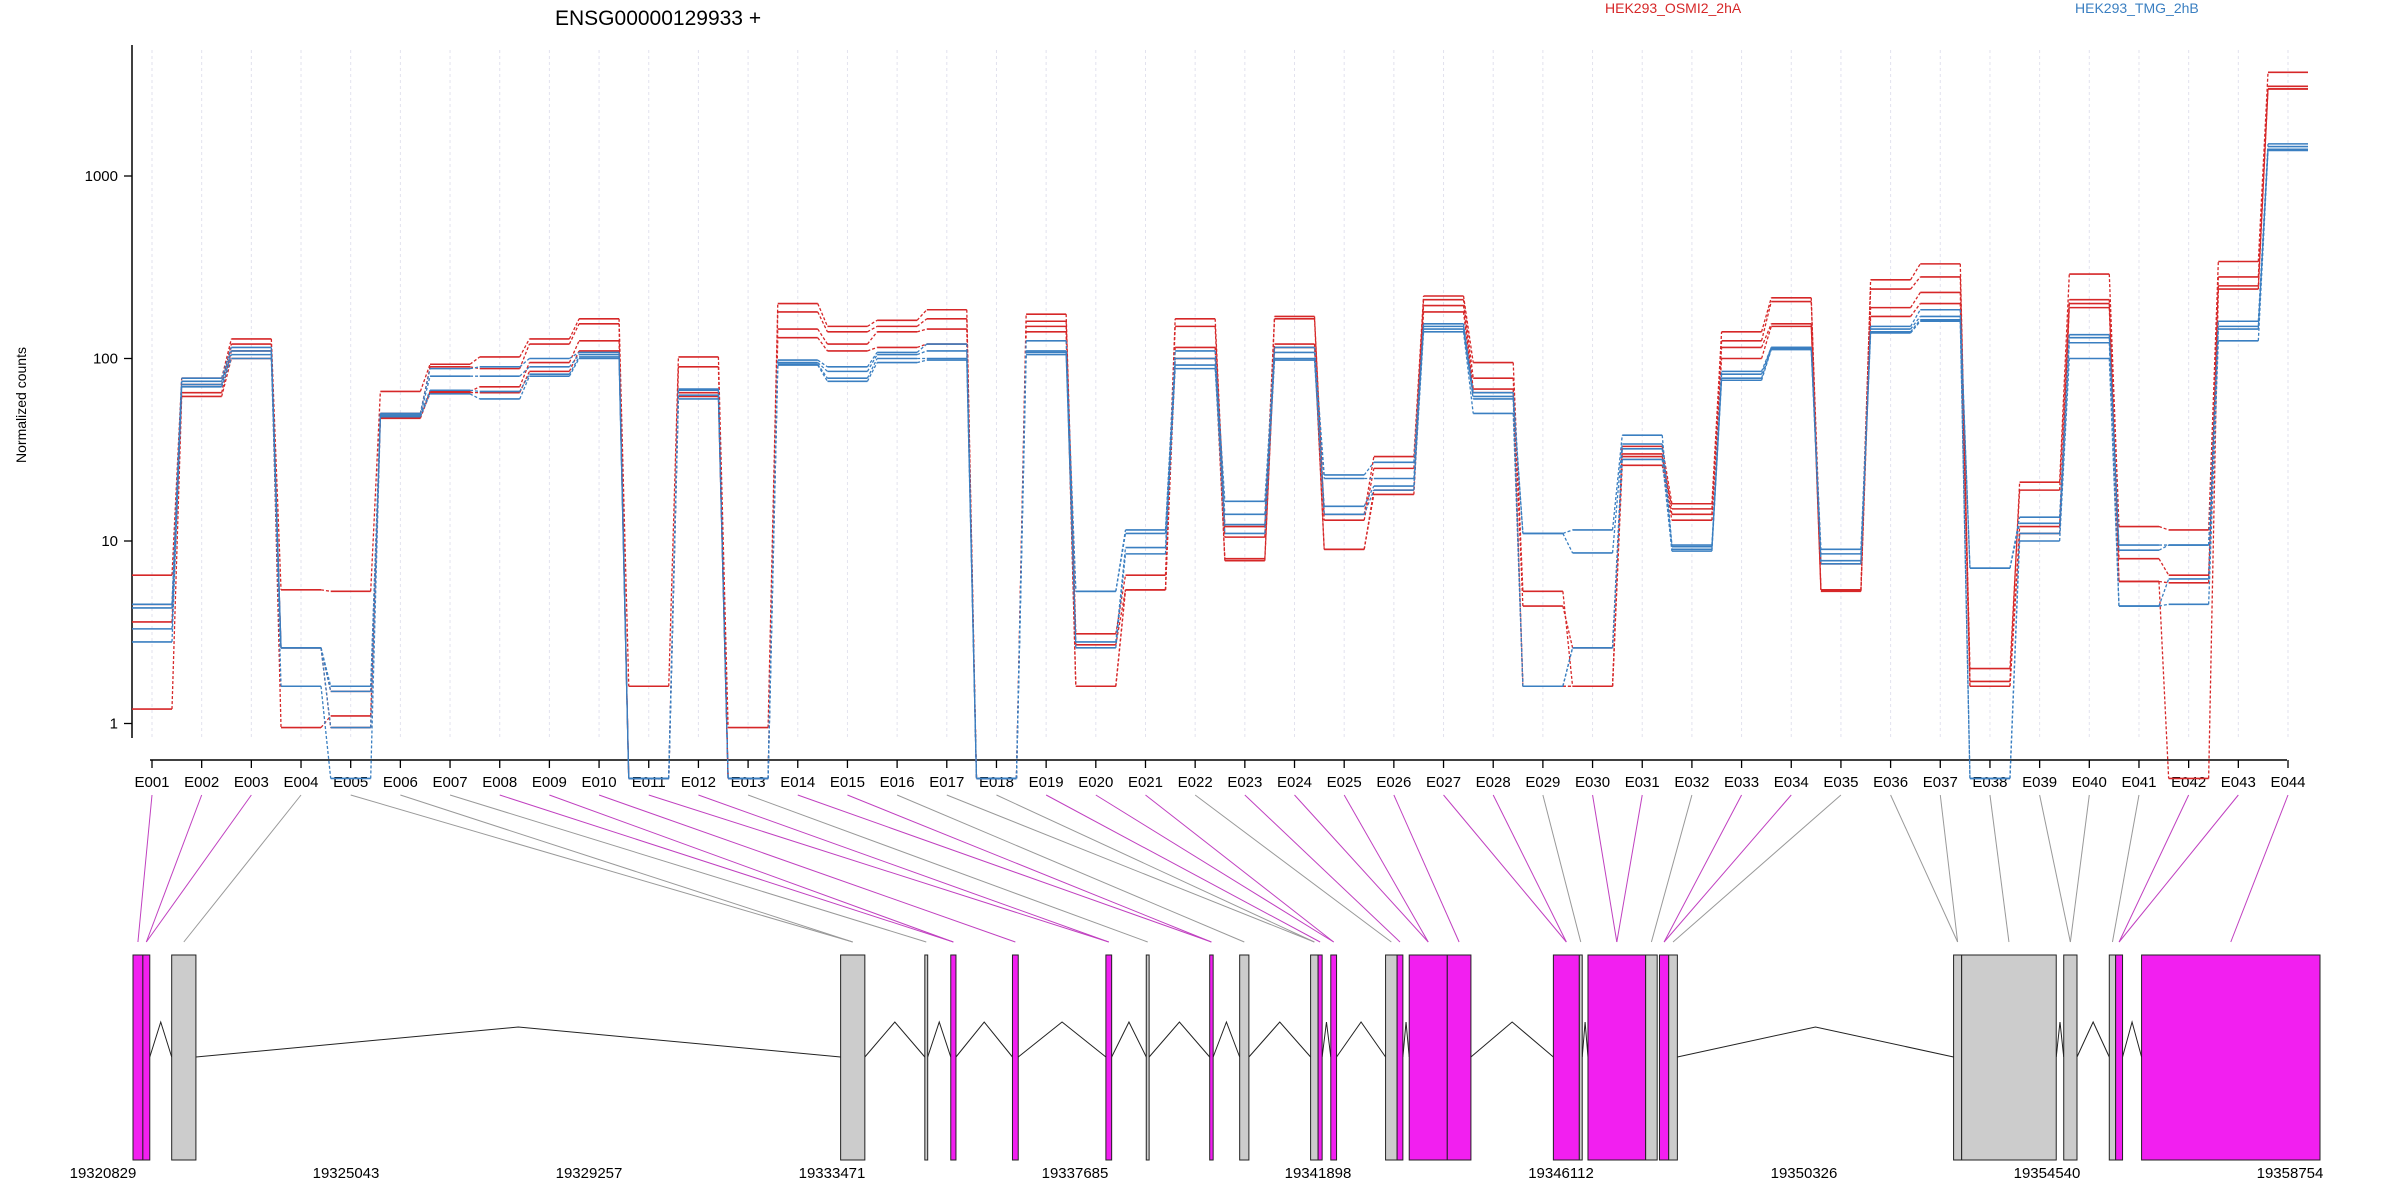 The image size is (2400, 1200). What do you see at coordinates (300, 782) in the screenshot?
I see `x-tick-label-E004: E004` at bounding box center [300, 782].